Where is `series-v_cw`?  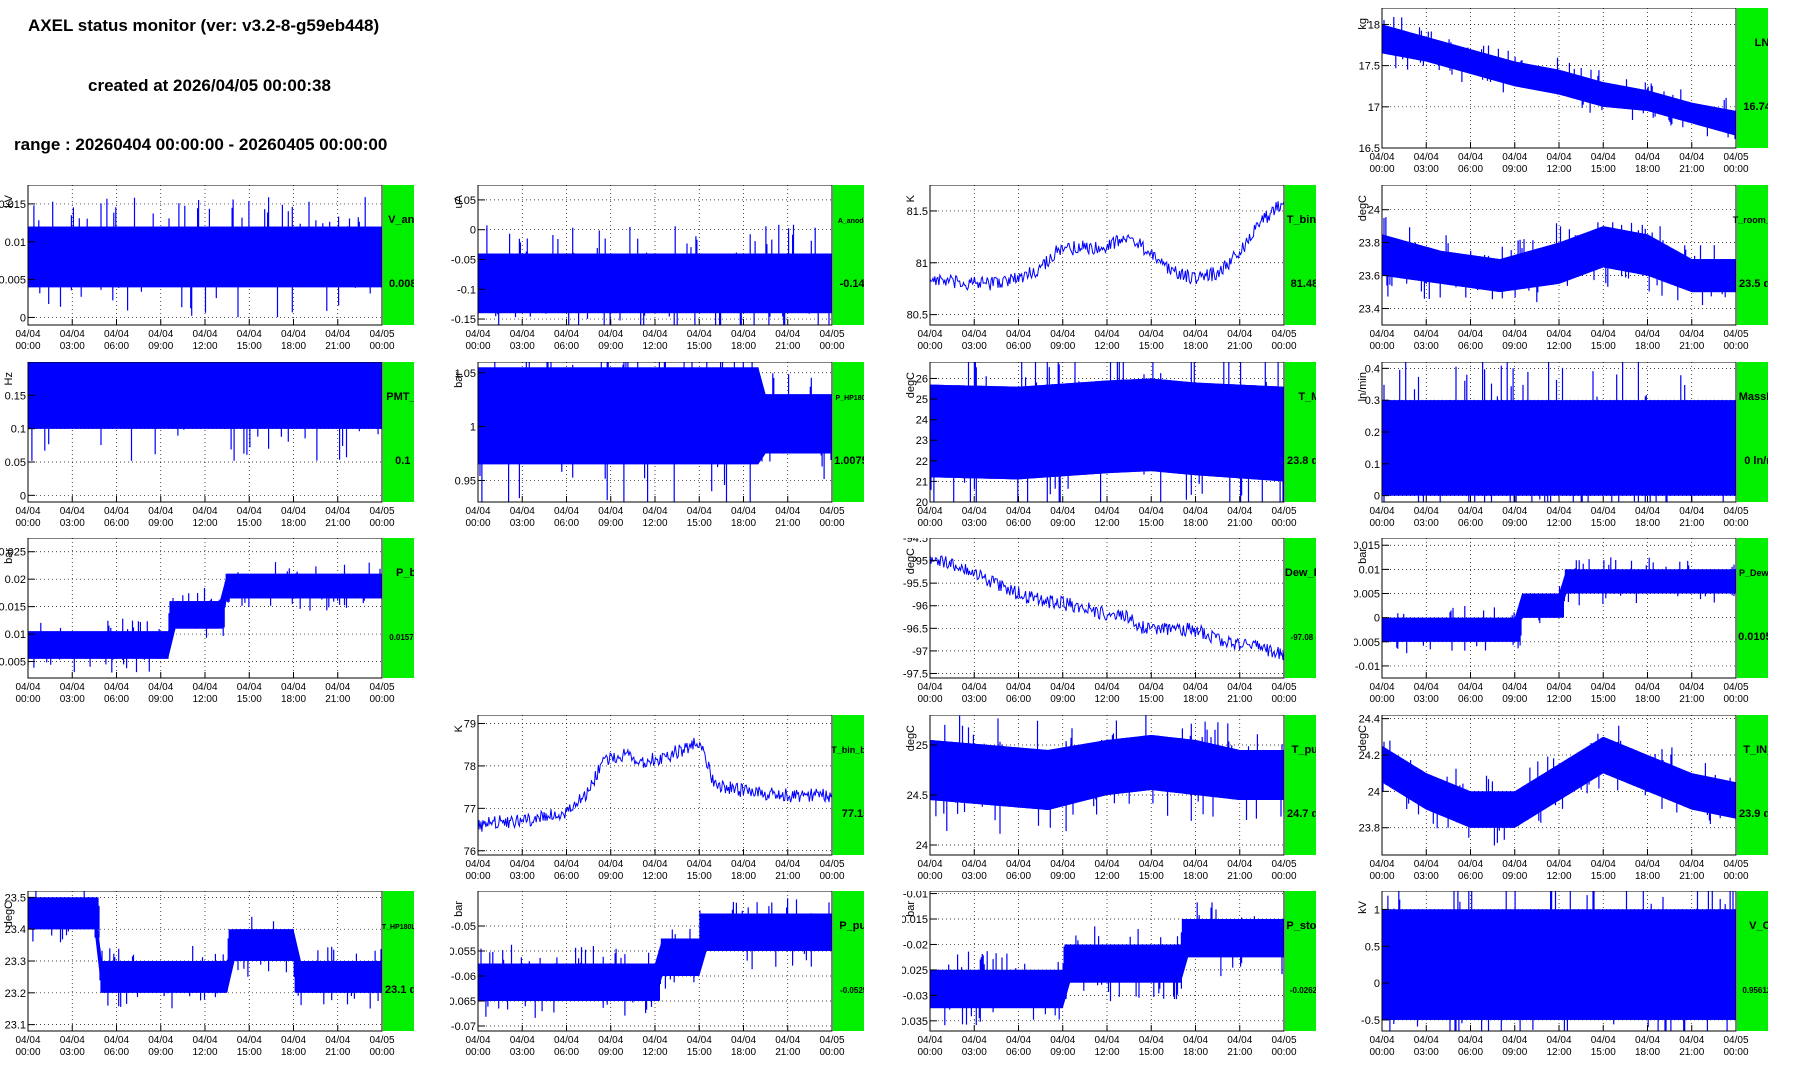
series-v_cw is located at coordinates (1559, 961).